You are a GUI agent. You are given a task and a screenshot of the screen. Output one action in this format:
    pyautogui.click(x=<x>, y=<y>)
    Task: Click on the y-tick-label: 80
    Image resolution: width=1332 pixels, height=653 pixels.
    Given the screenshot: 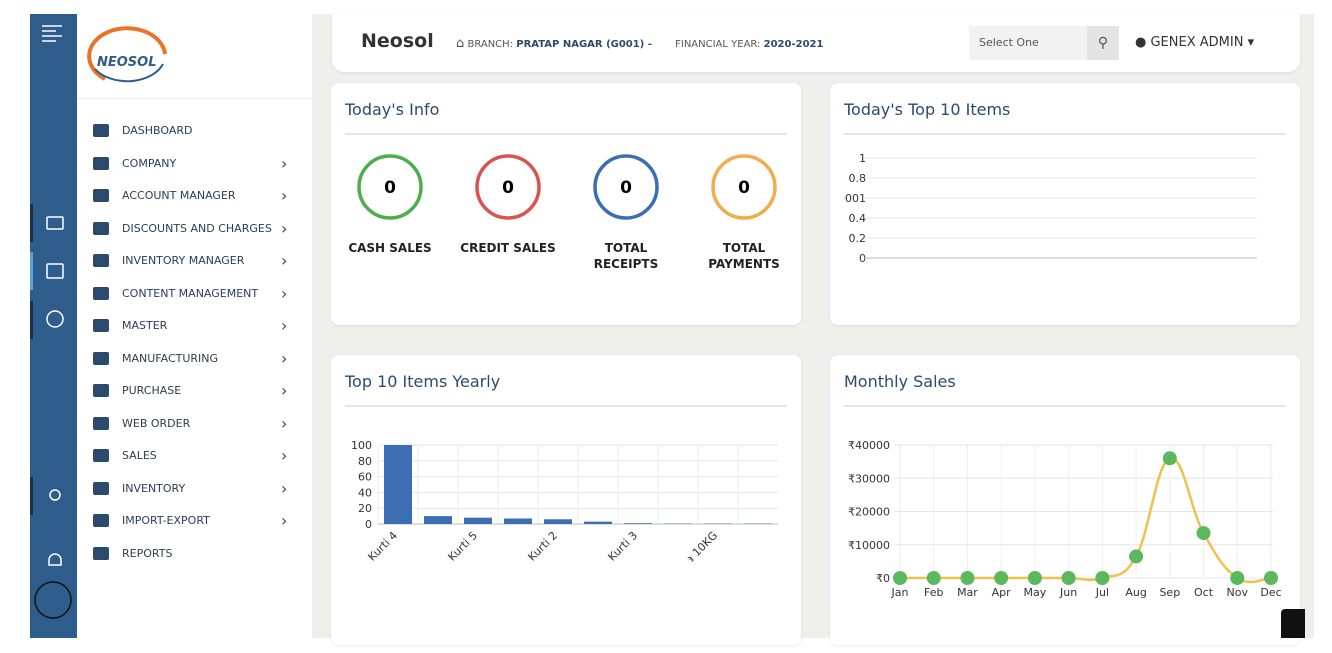 What is the action you would take?
    pyautogui.click(x=365, y=461)
    